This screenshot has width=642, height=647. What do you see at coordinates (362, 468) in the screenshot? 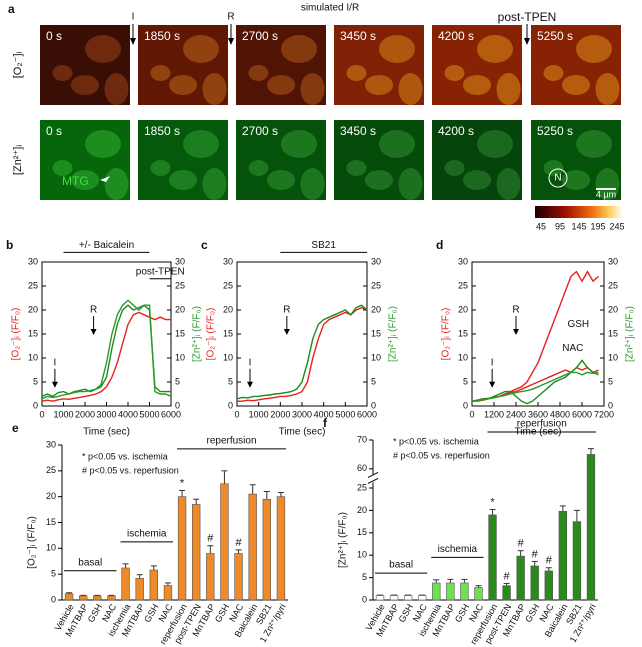
I see `y-tick-label: 60` at bounding box center [362, 468].